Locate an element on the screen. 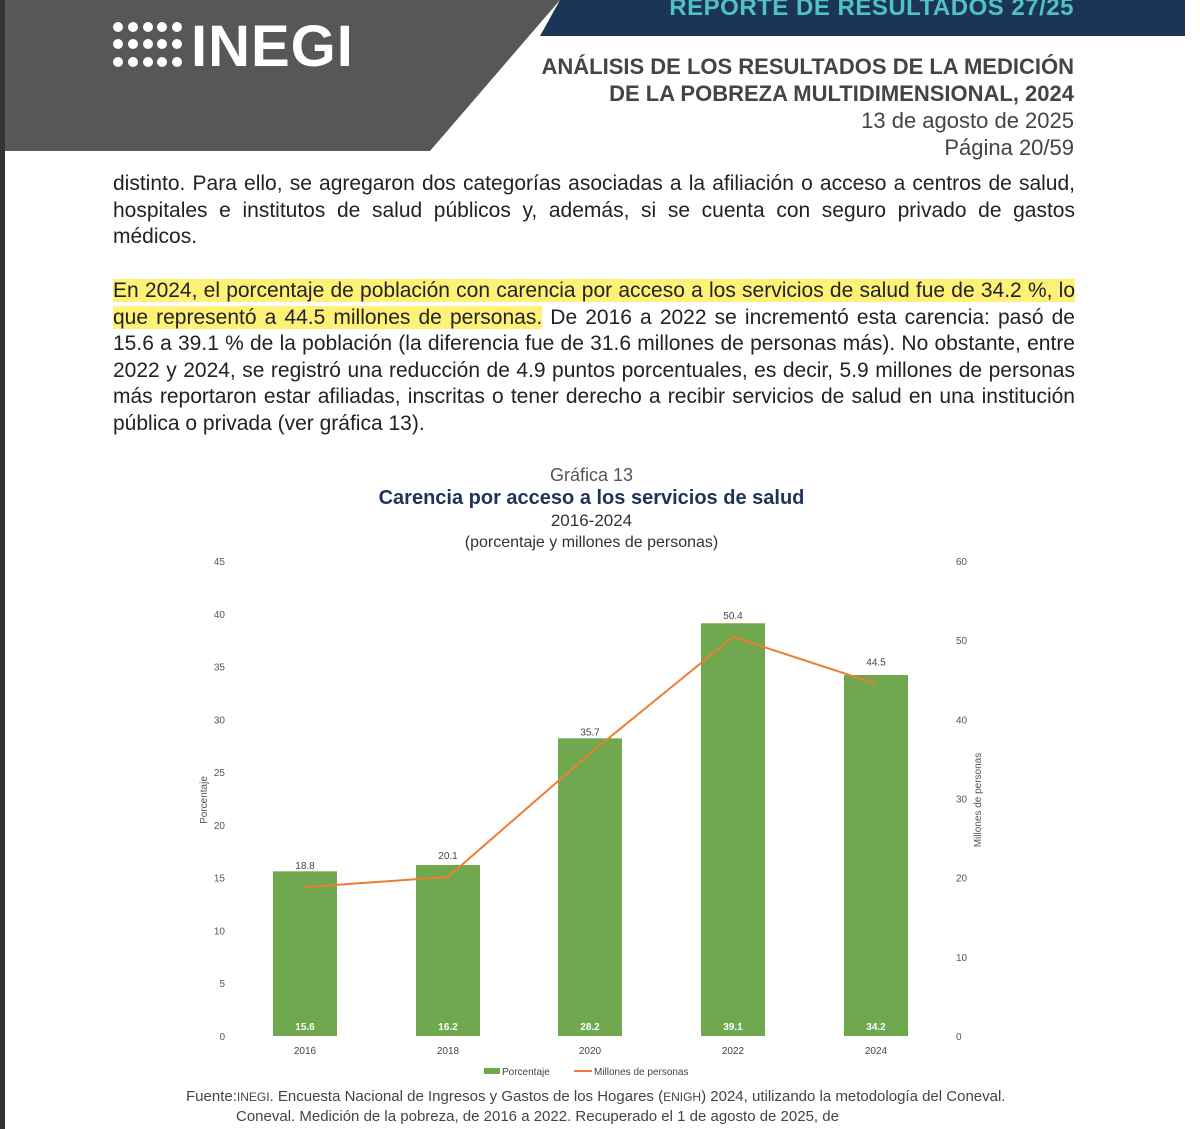  y2-tick-label: 40 is located at coordinates (962, 720).